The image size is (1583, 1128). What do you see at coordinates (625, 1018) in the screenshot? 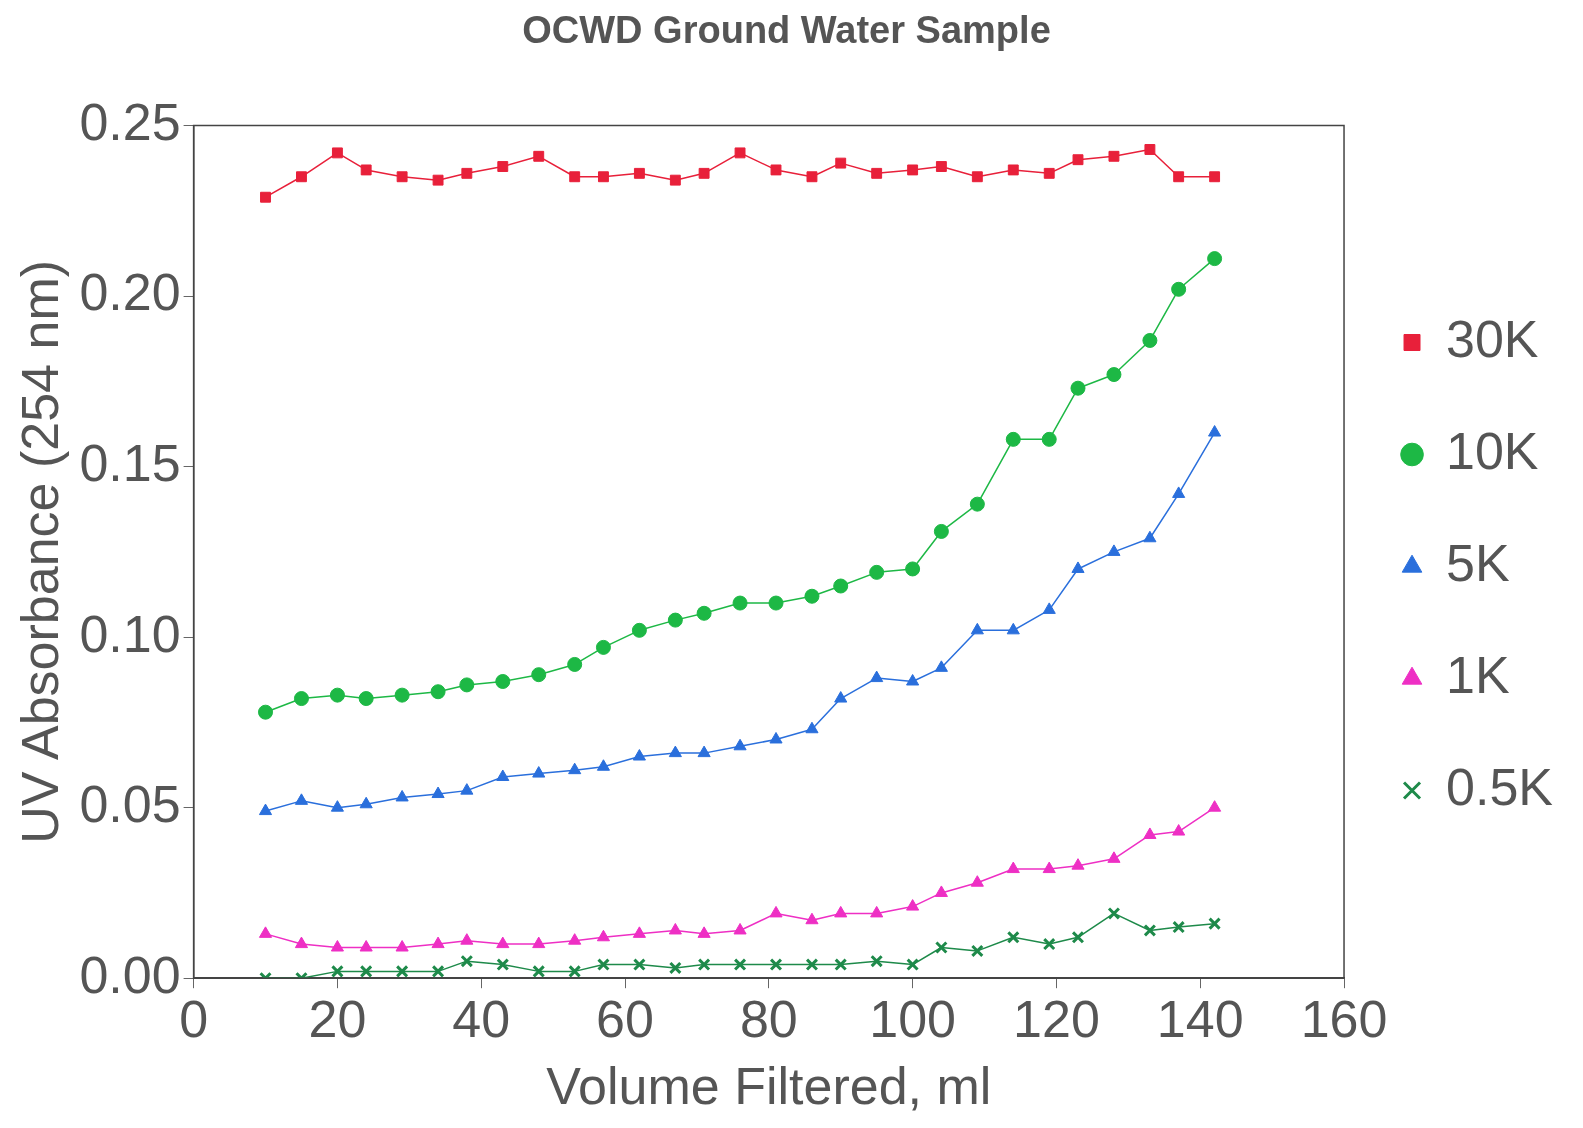
I see `x-tick-label: 60` at bounding box center [625, 1018].